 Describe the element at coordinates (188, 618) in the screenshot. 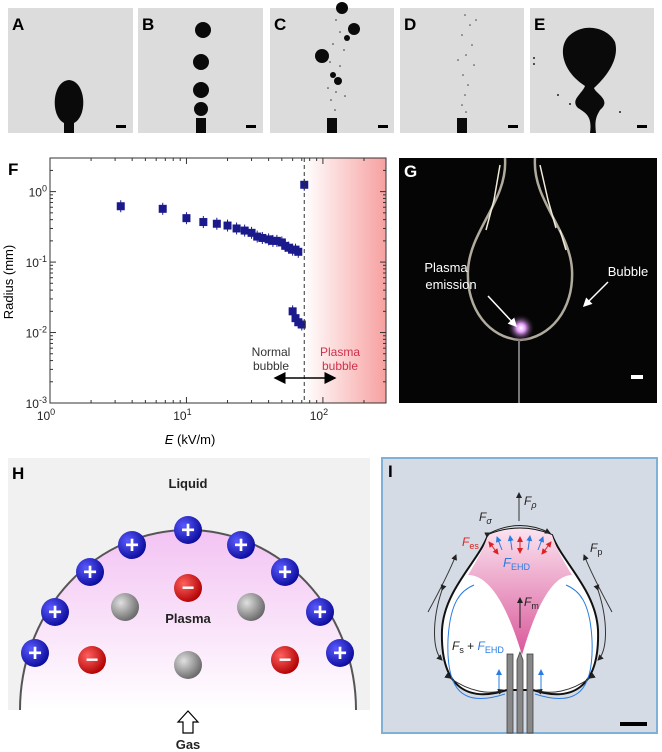

I see `plasma-label: Plasma` at that location.